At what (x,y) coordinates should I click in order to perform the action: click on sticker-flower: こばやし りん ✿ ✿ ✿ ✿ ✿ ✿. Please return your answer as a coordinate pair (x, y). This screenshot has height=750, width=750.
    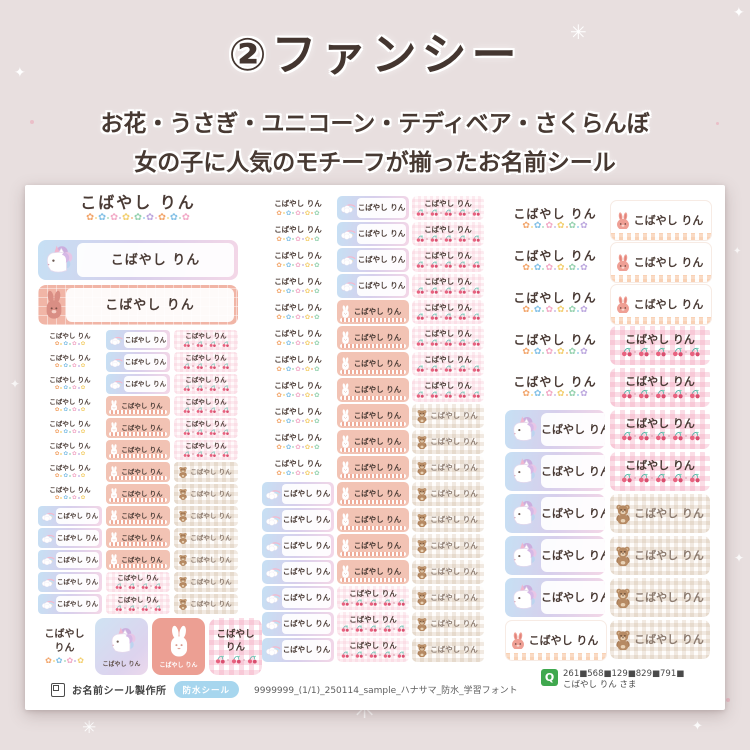
    Looking at the image, I should click on (555, 219).